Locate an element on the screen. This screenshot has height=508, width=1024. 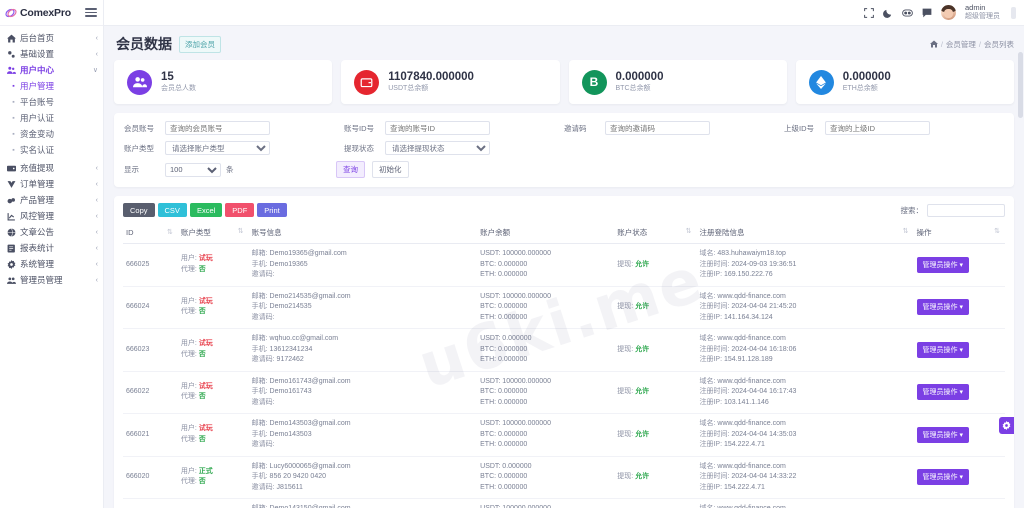
col-id: ID ⇅ is located at coordinates (150, 233).